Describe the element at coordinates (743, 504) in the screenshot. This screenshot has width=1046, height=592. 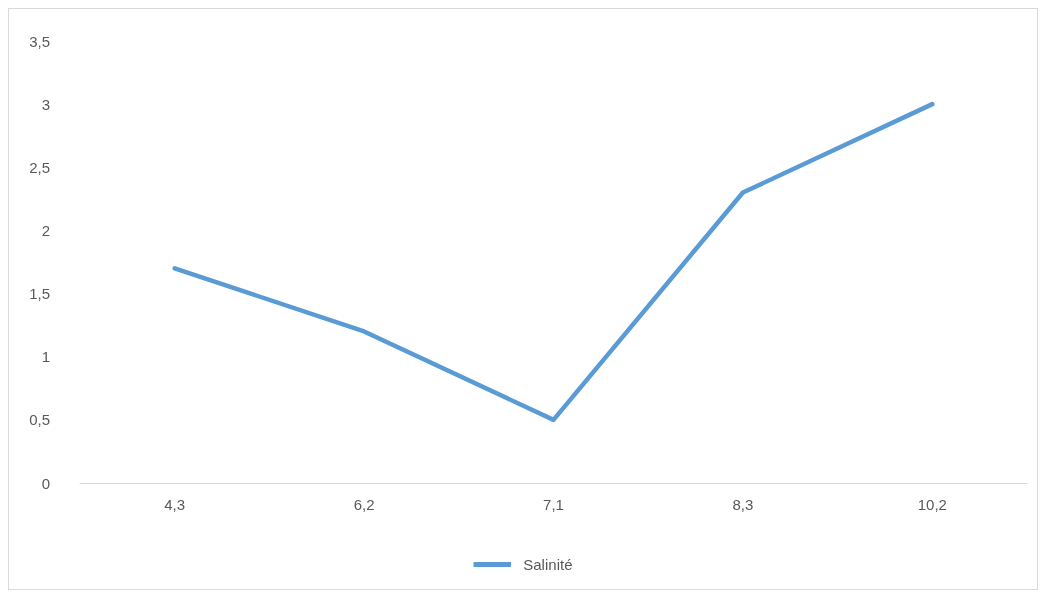
I see `x-tick-label: 8,3` at that location.